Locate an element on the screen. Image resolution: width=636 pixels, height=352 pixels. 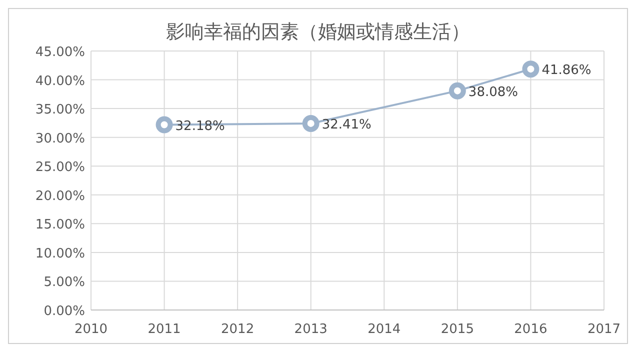
y-tick-label: 20.00% is located at coordinates (60, 196).